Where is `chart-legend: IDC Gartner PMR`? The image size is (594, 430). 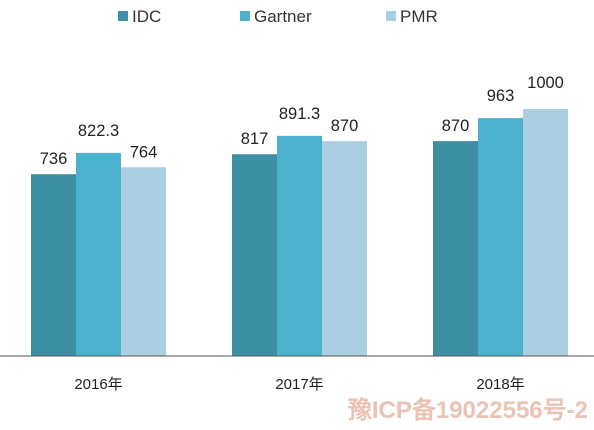 chart-legend: IDC Gartner PMR is located at coordinates (278, 16).